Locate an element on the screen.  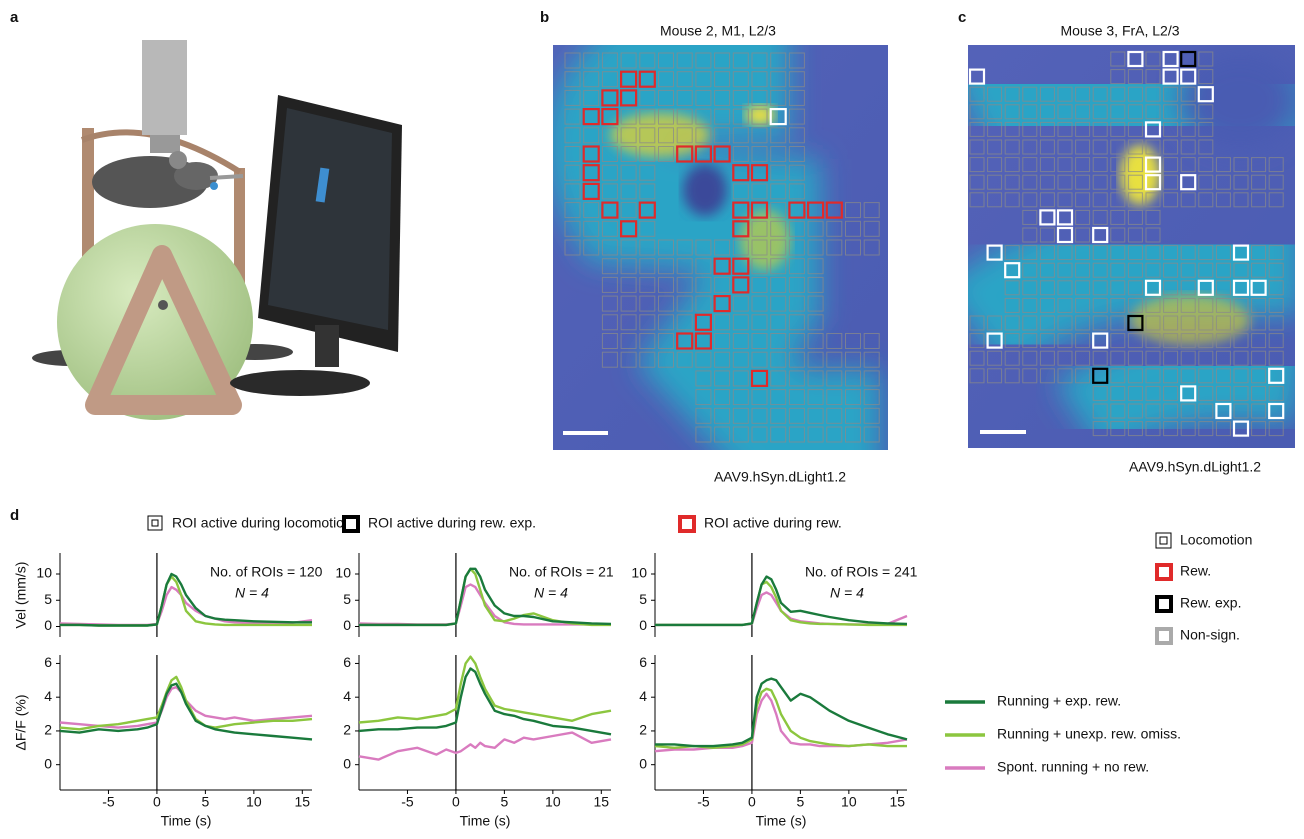
legend-label: Non-sign. is located at coordinates (1210, 635).